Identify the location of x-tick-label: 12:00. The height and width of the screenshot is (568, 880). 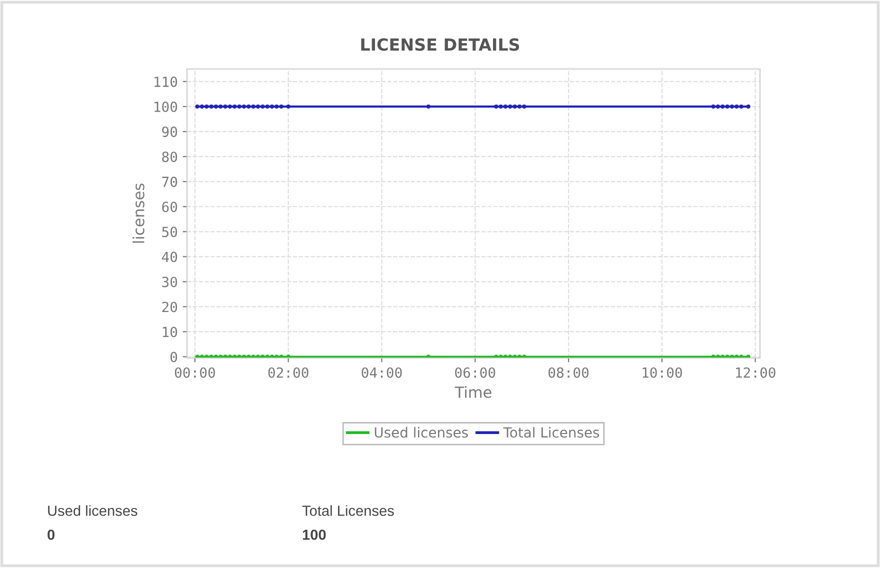
(756, 372).